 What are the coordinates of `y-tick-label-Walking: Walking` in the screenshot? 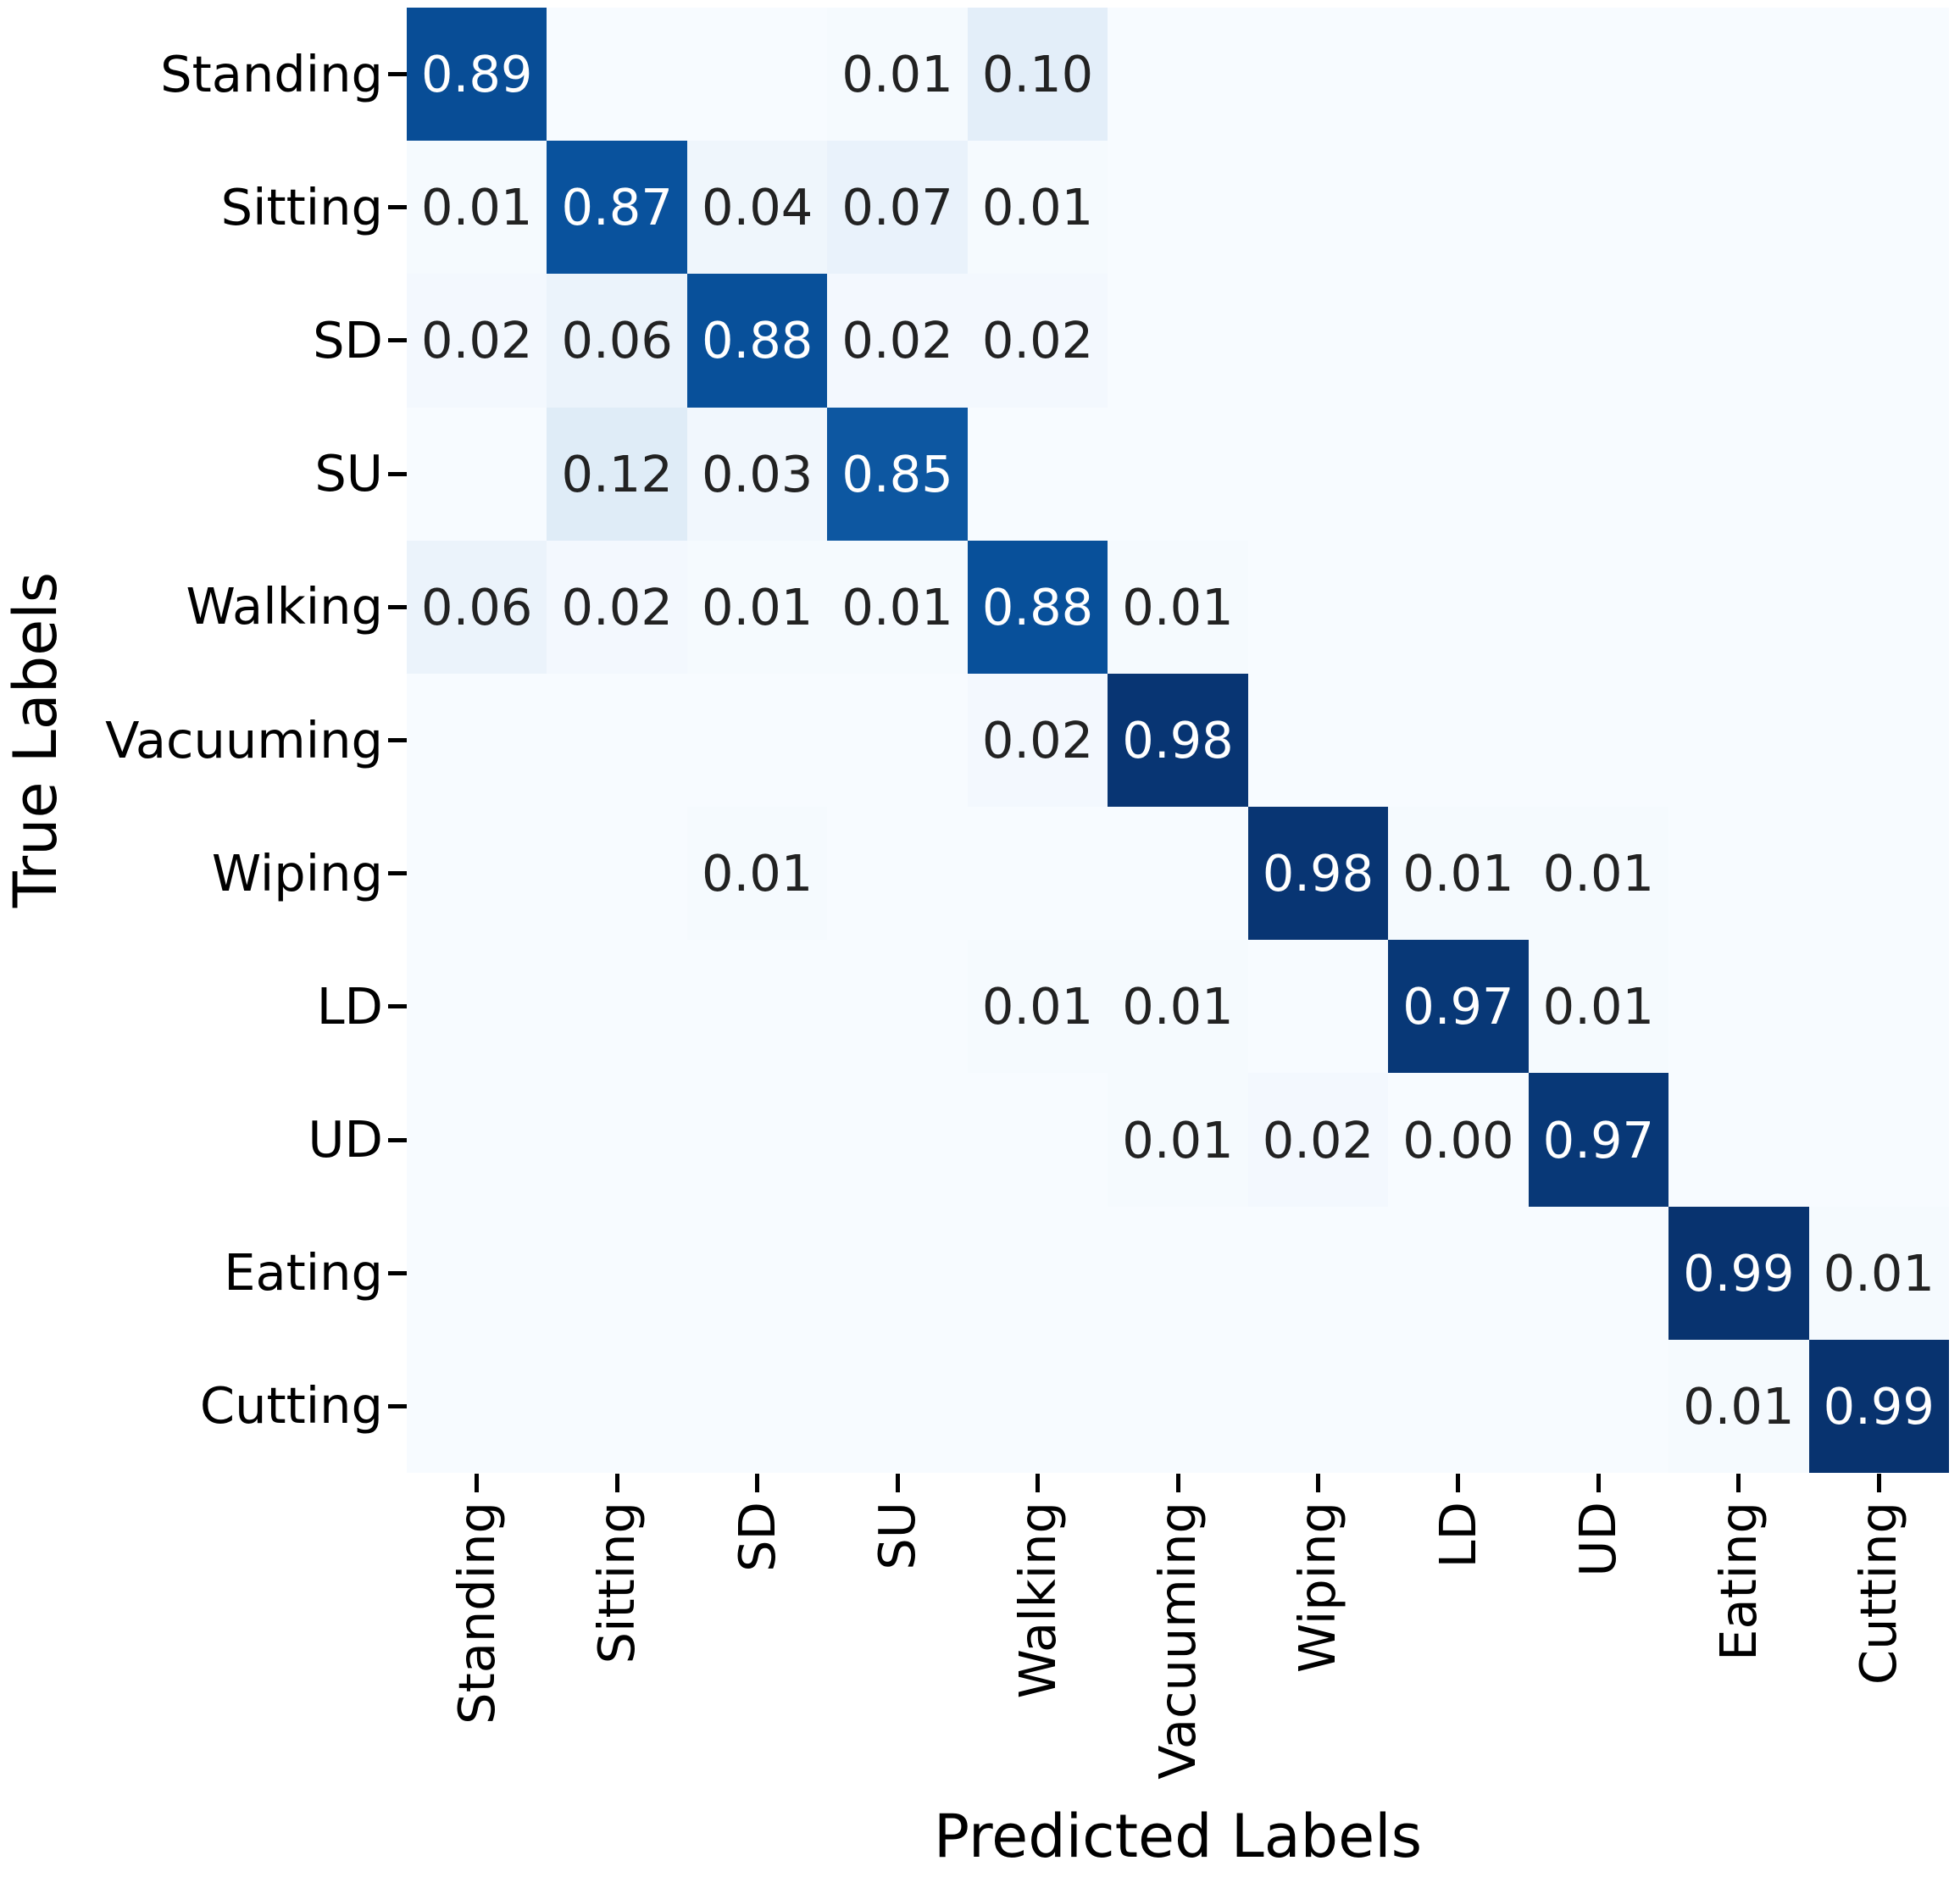 It's located at (284, 606).